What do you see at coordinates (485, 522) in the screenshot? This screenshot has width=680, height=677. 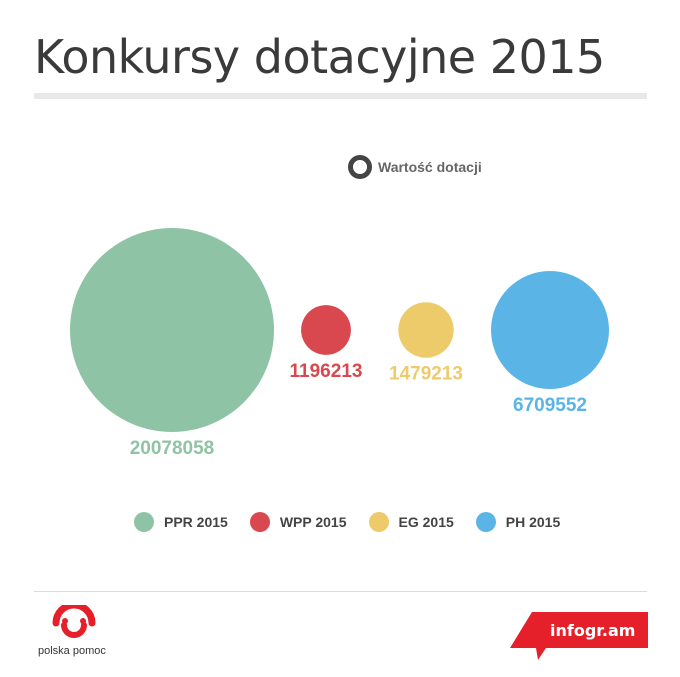 I see `legend-swatch-ph` at bounding box center [485, 522].